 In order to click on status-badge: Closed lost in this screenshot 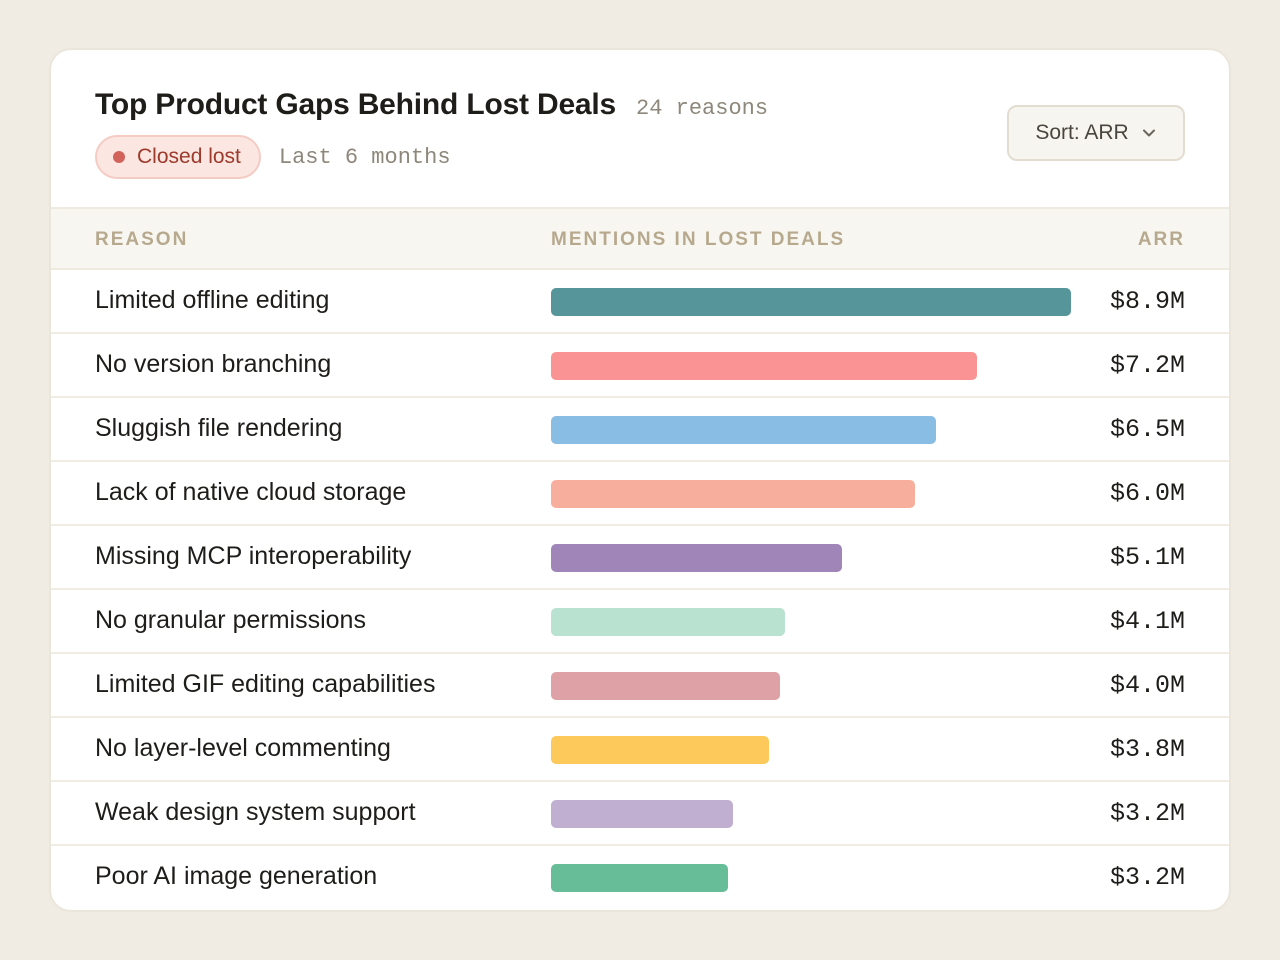, I will do `click(178, 157)`.